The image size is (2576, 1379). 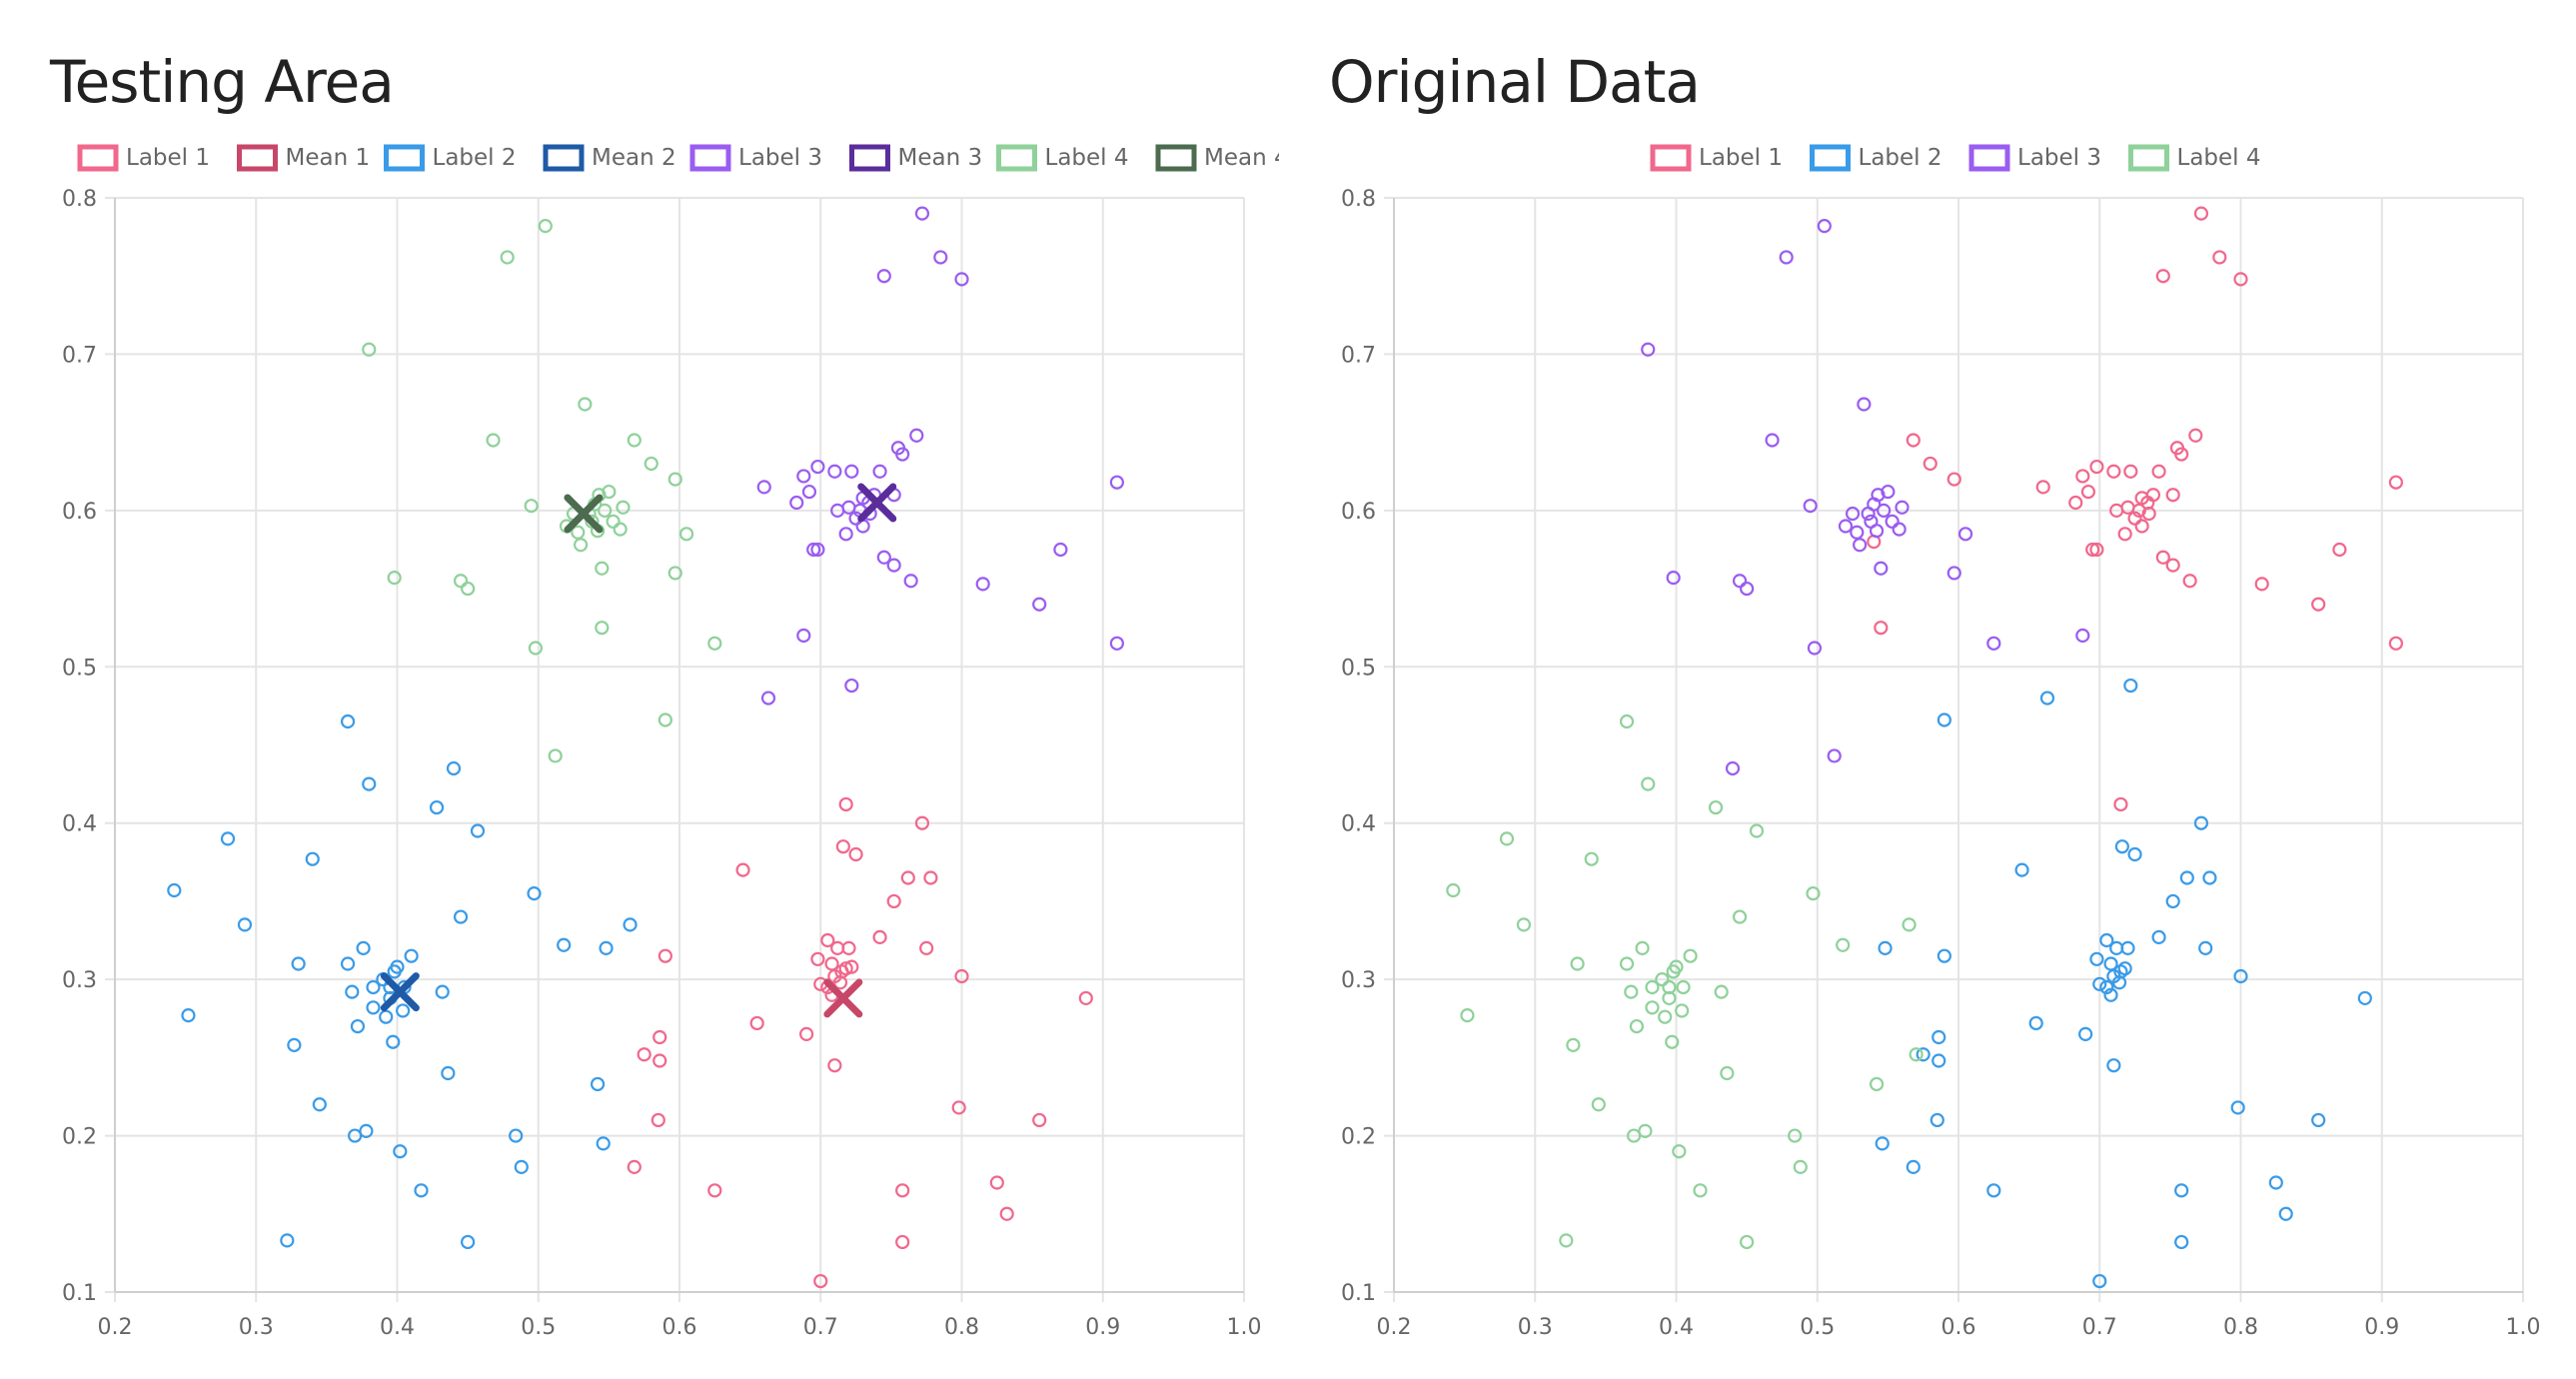 What do you see at coordinates (1241, 158) in the screenshot?
I see `legend-label: Mean 4` at bounding box center [1241, 158].